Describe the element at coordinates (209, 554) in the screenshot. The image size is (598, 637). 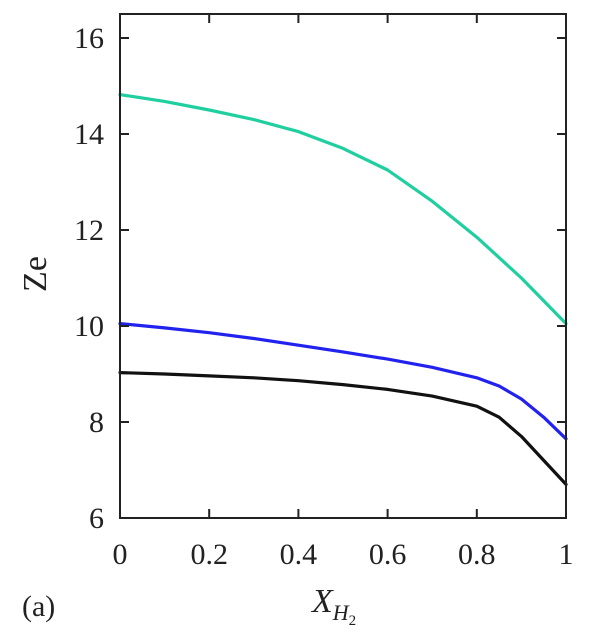
I see `x-tick-label-1: 0.2` at that location.